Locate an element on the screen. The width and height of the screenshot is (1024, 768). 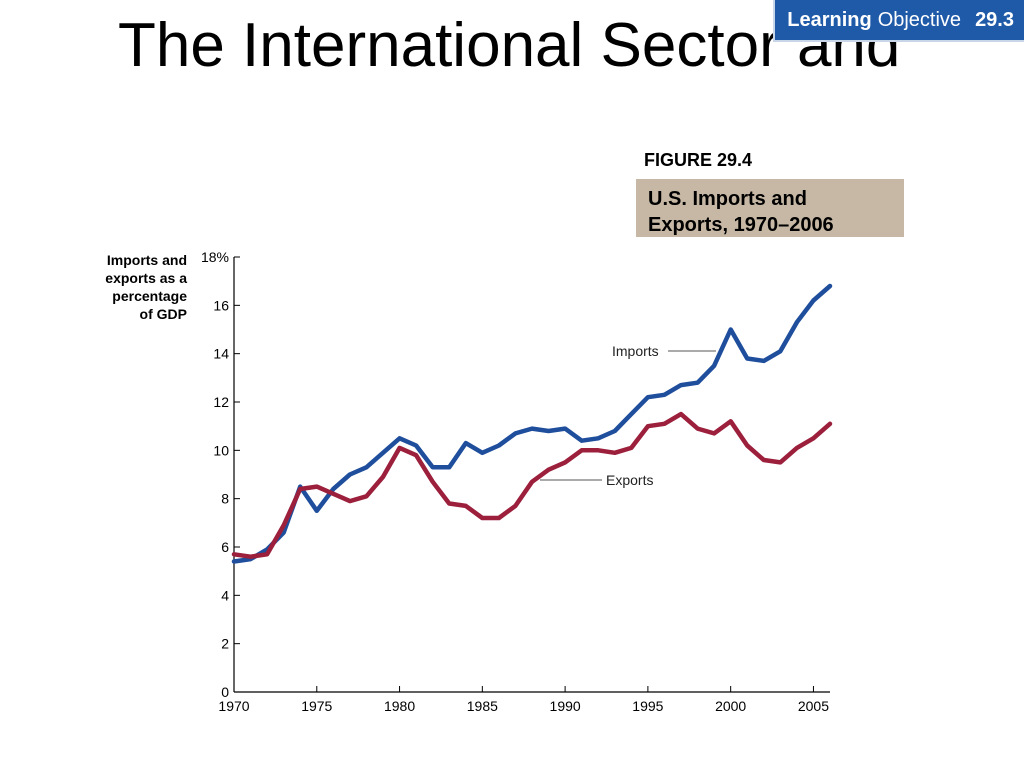
y-tick-label: 12 is located at coordinates (221, 402).